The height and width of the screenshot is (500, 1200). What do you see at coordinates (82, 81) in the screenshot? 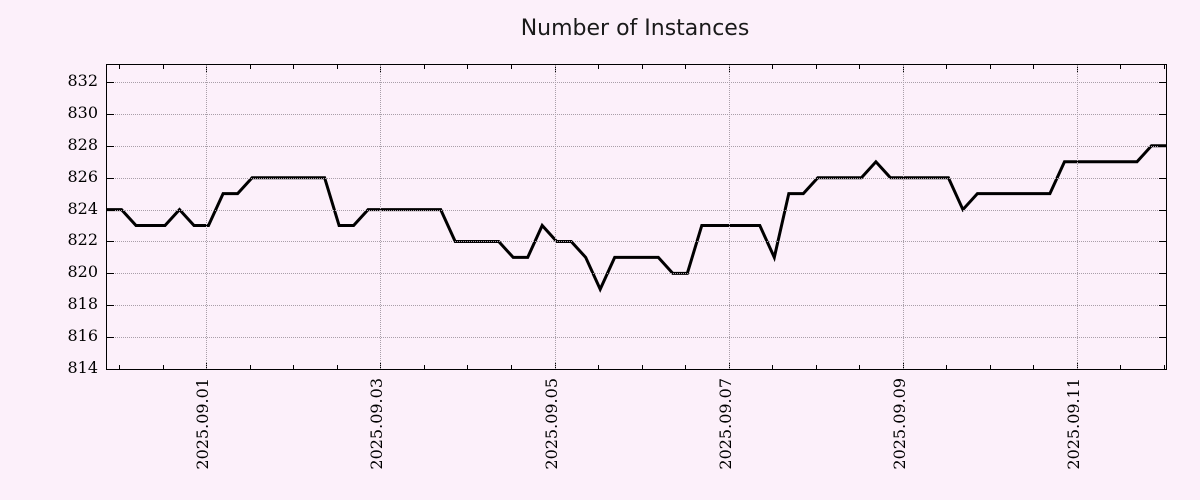
I see `y-tick-label: 832` at bounding box center [82, 81].